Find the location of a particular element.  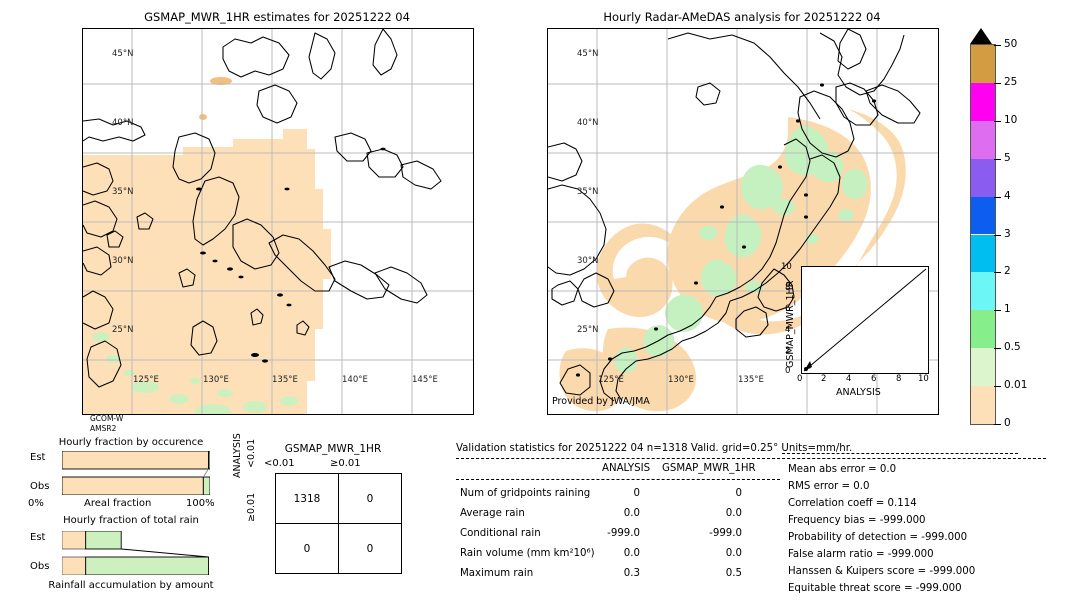

scatter-ytick-8: 8 is located at coordinates (788, 288).